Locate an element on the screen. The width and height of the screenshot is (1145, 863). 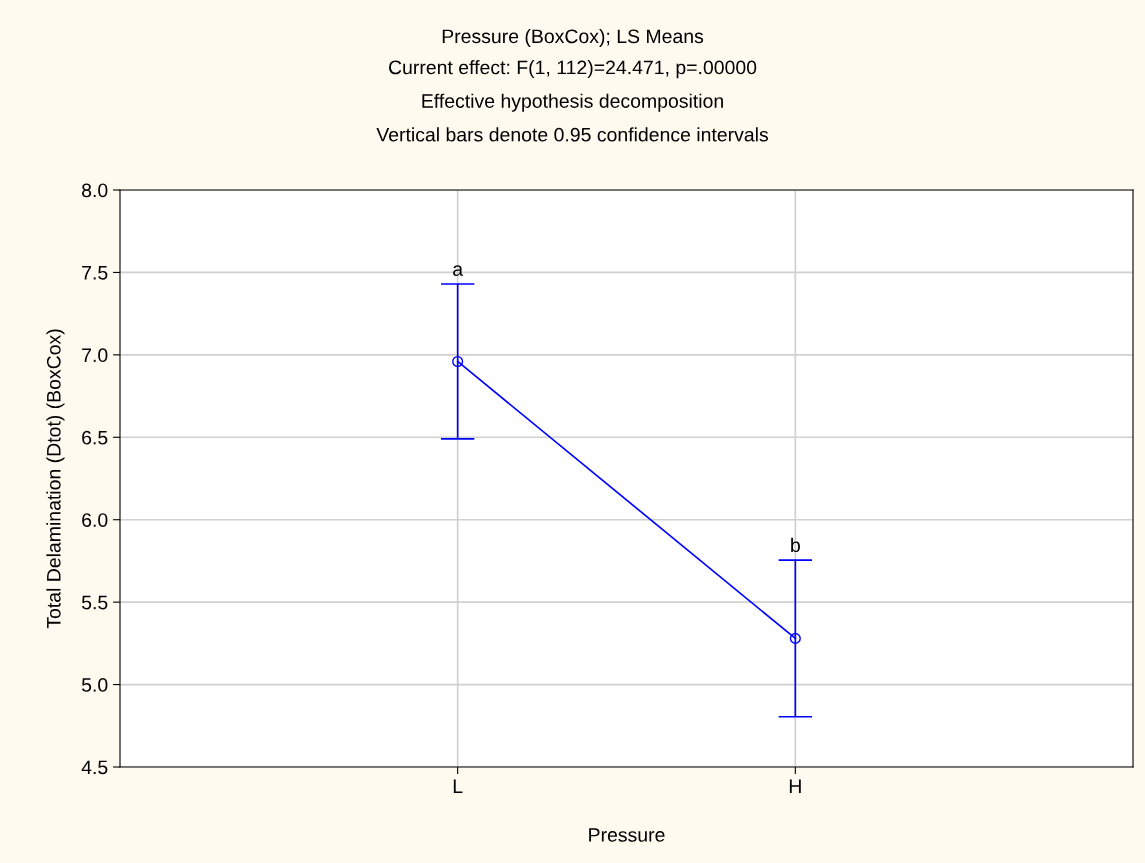
y-tick-label: 7.0 is located at coordinates (95, 355).